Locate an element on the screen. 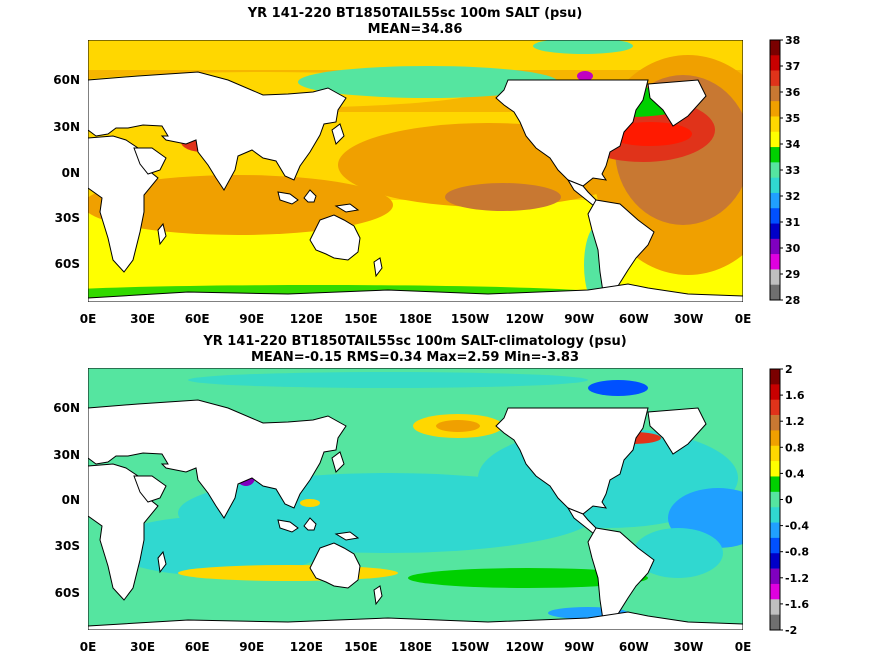  bottom-panel-title-line2: MEAN=-0.15 RMS=0.34 Max=2.59 Min=-3.83 is located at coordinates (415, 357).